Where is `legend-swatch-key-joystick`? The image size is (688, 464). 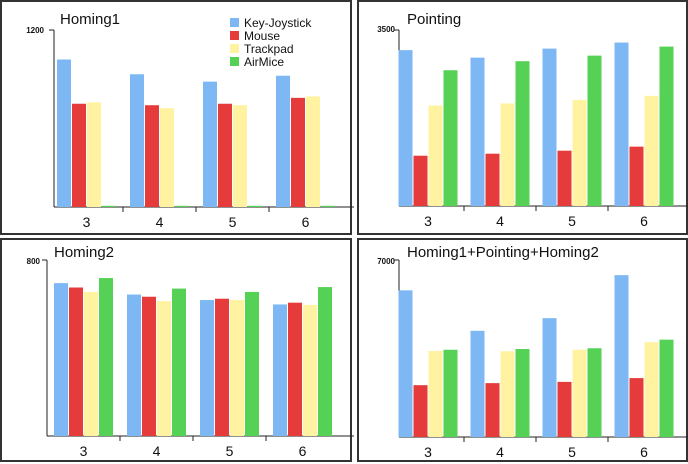
legend-swatch-key-joystick is located at coordinates (234, 22).